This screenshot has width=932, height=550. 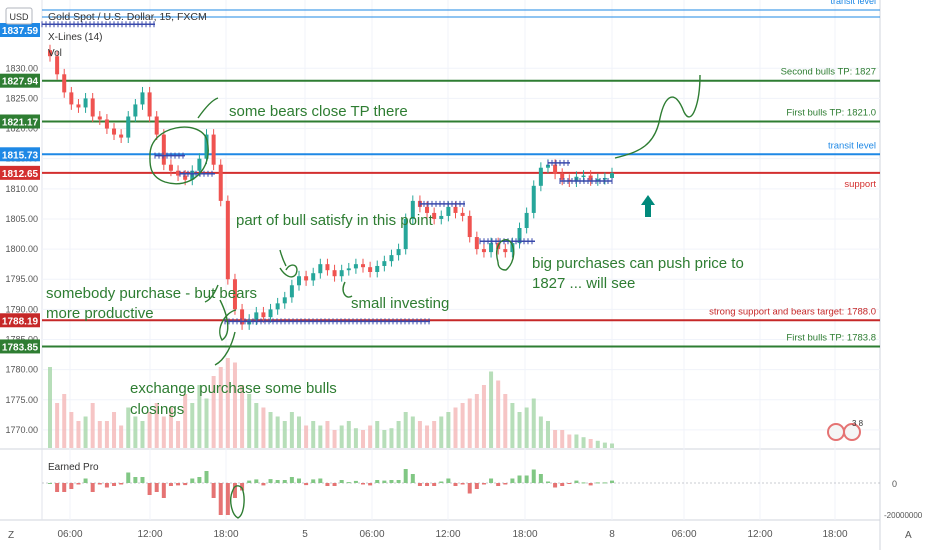 What do you see at coordinates (21, 68) in the screenshot?
I see `price-tick: 1830.00` at bounding box center [21, 68].